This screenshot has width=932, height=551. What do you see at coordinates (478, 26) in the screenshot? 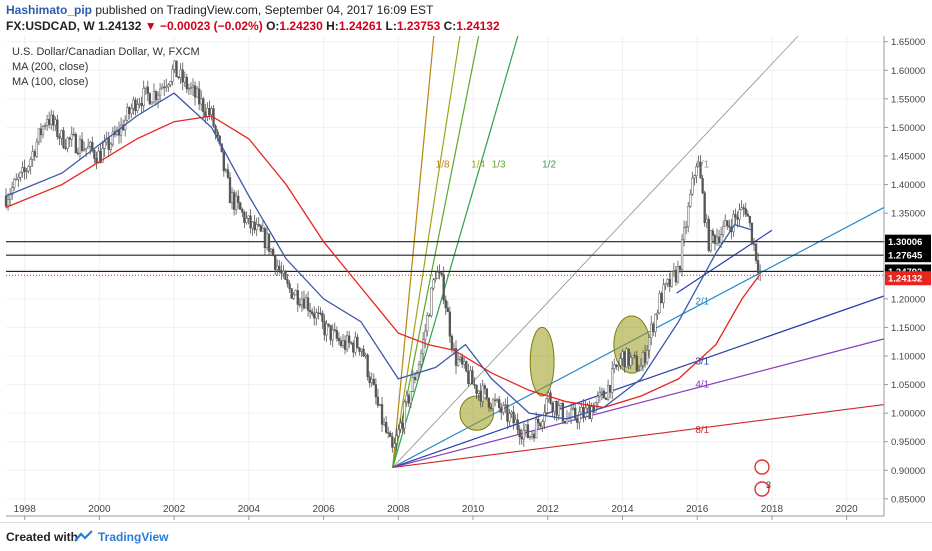
I see `close-value: 1.24132` at bounding box center [478, 26].